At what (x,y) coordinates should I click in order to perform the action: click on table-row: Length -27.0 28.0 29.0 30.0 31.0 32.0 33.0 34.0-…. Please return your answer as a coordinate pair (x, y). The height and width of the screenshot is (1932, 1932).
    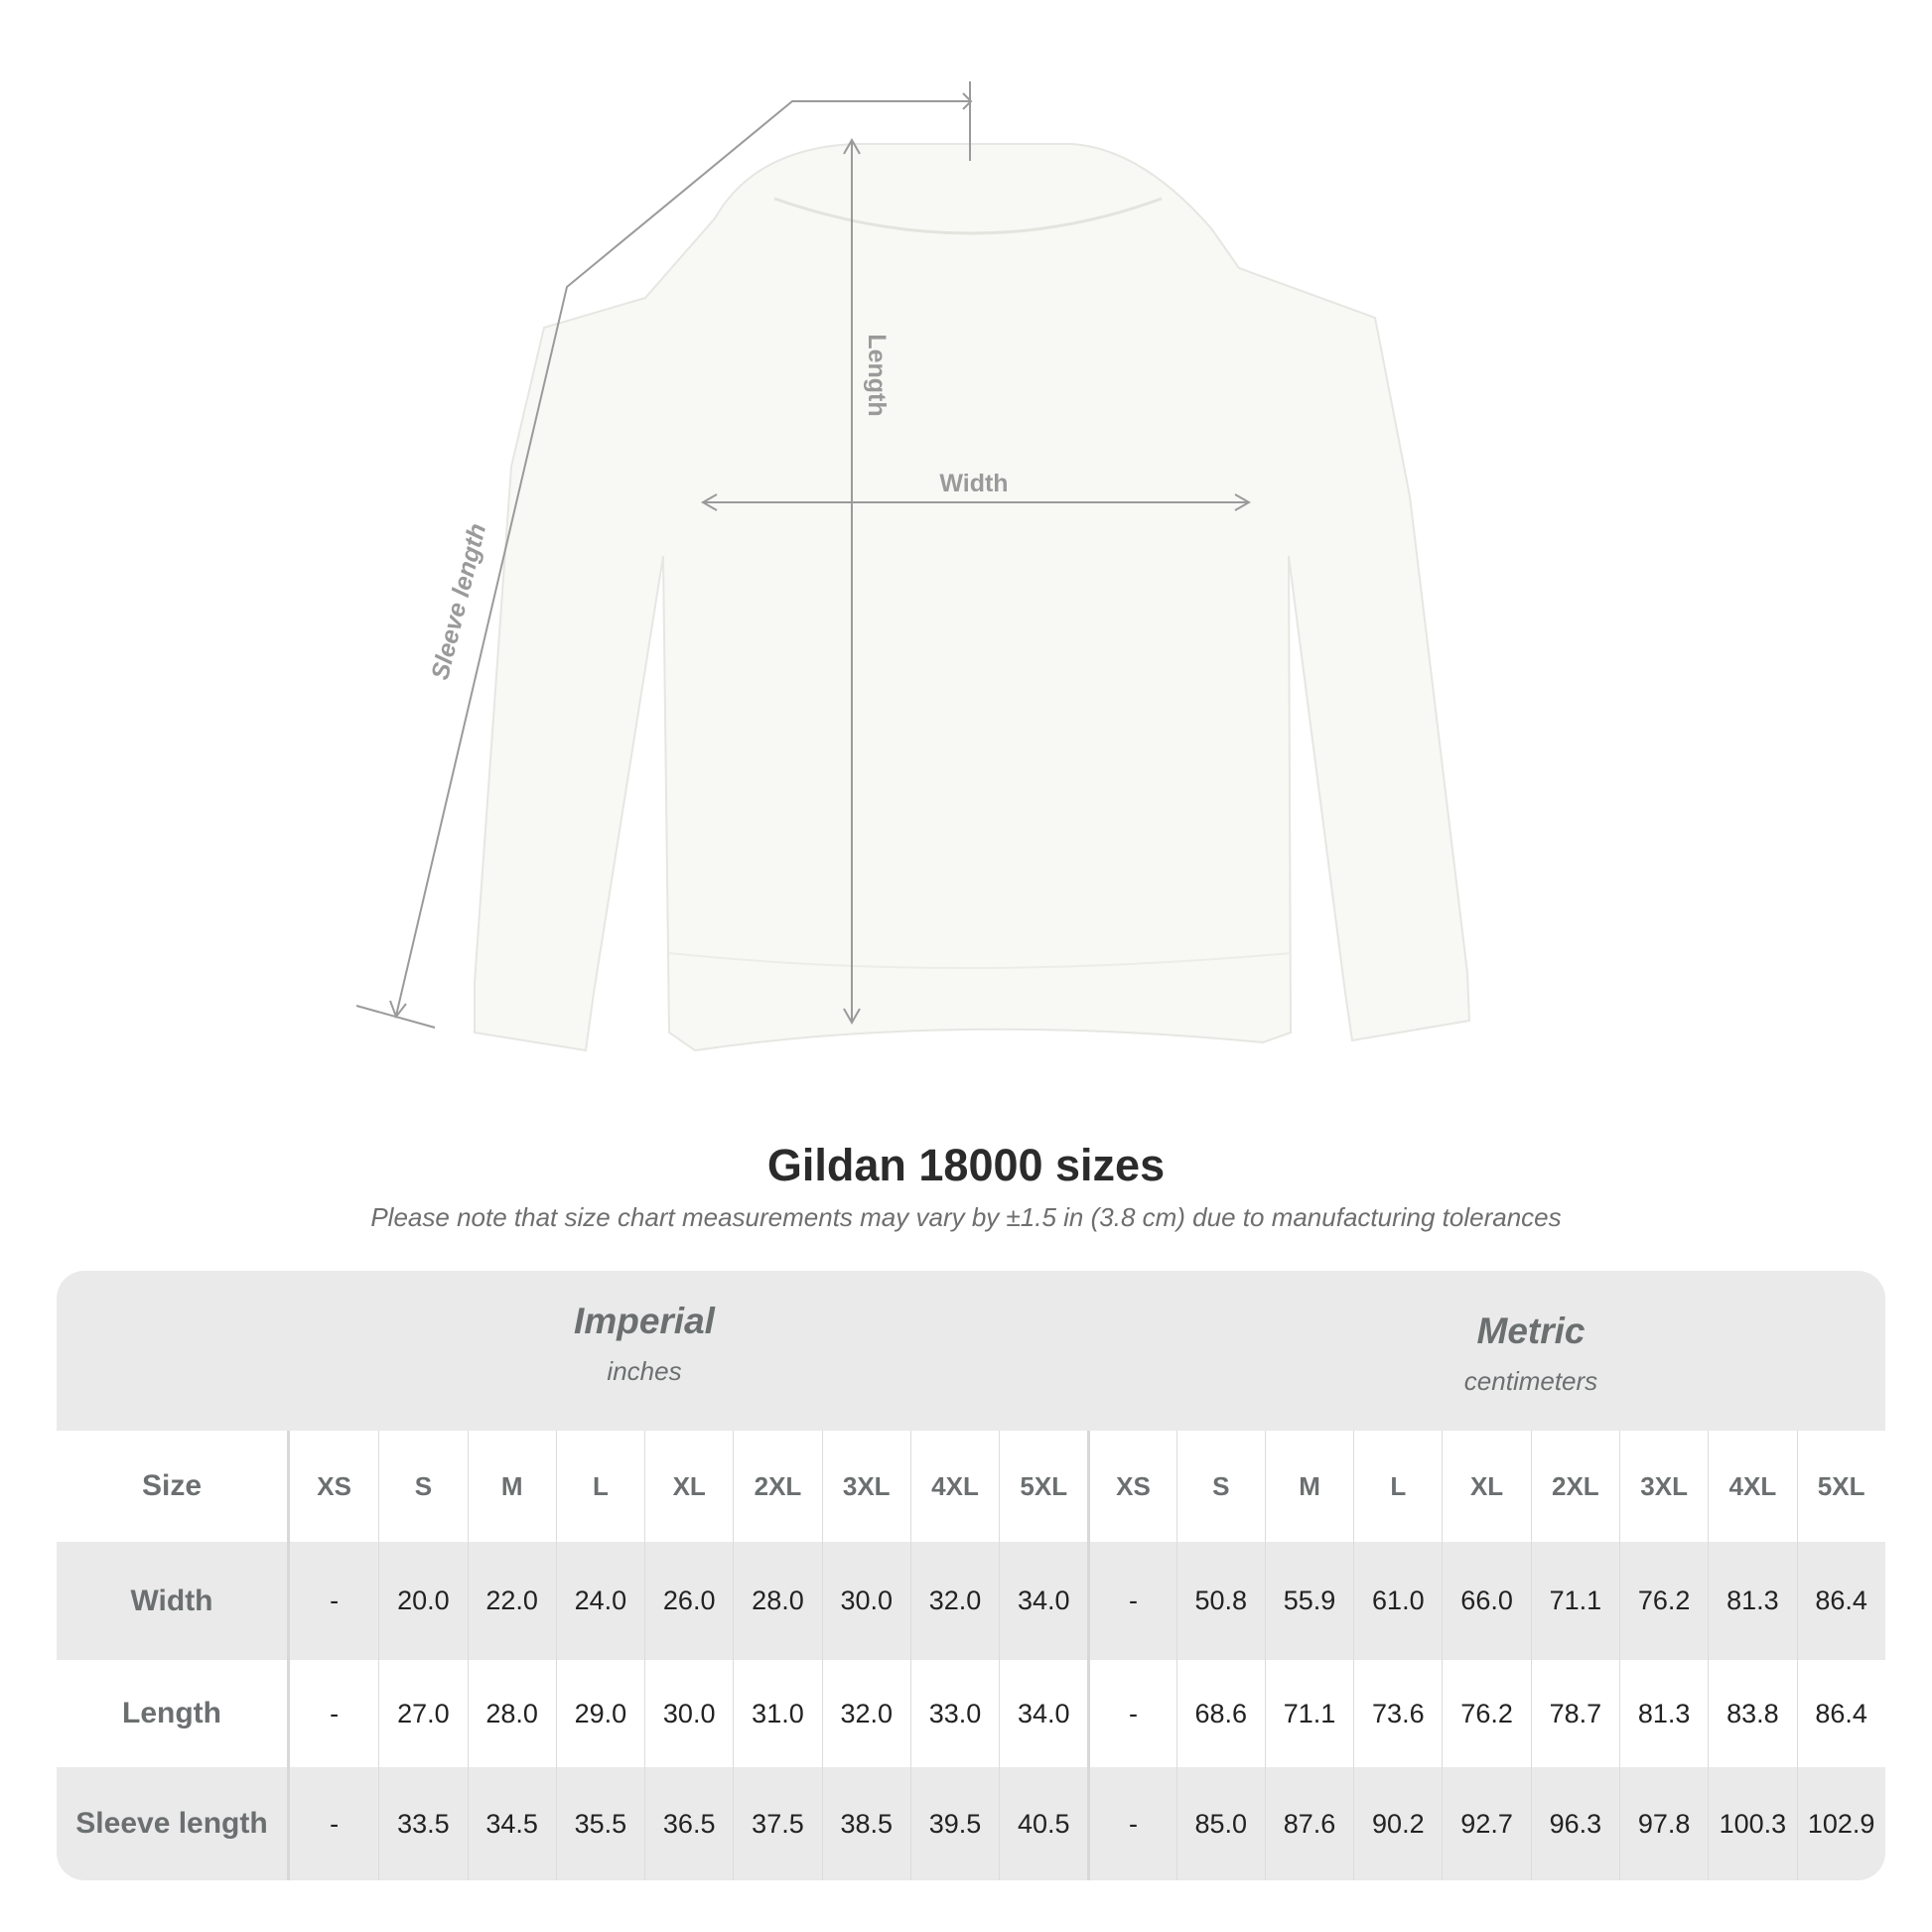
    Looking at the image, I should click on (971, 1714).